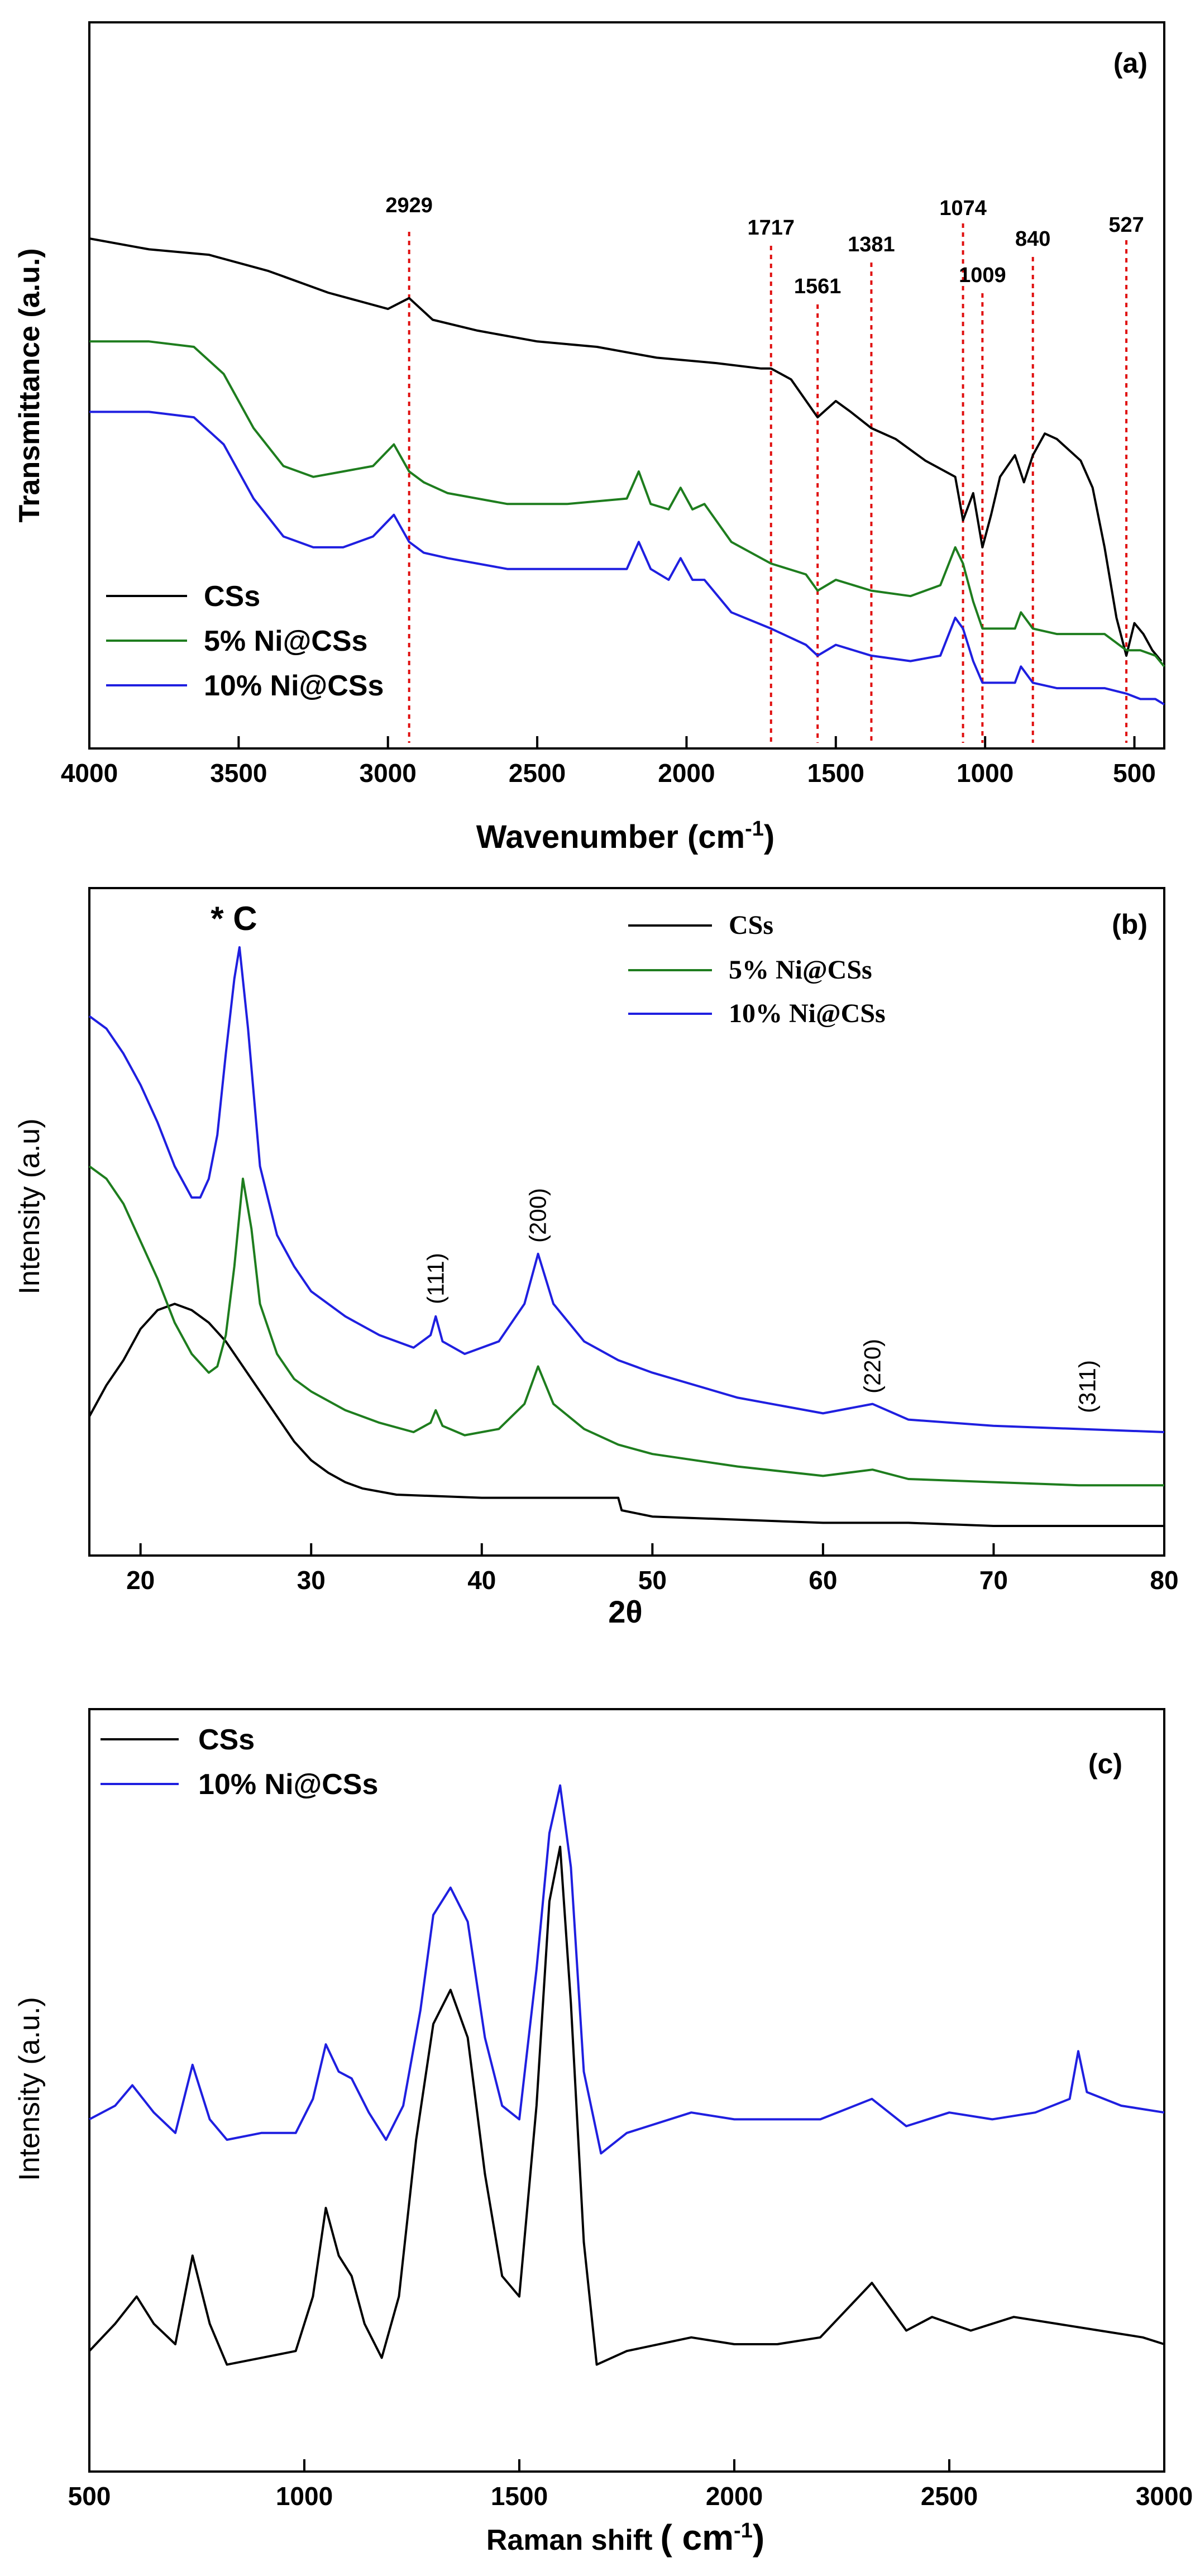  Describe the element at coordinates (481, 1580) in the screenshot. I see `panel-b-x-tick-label: 40` at that location.